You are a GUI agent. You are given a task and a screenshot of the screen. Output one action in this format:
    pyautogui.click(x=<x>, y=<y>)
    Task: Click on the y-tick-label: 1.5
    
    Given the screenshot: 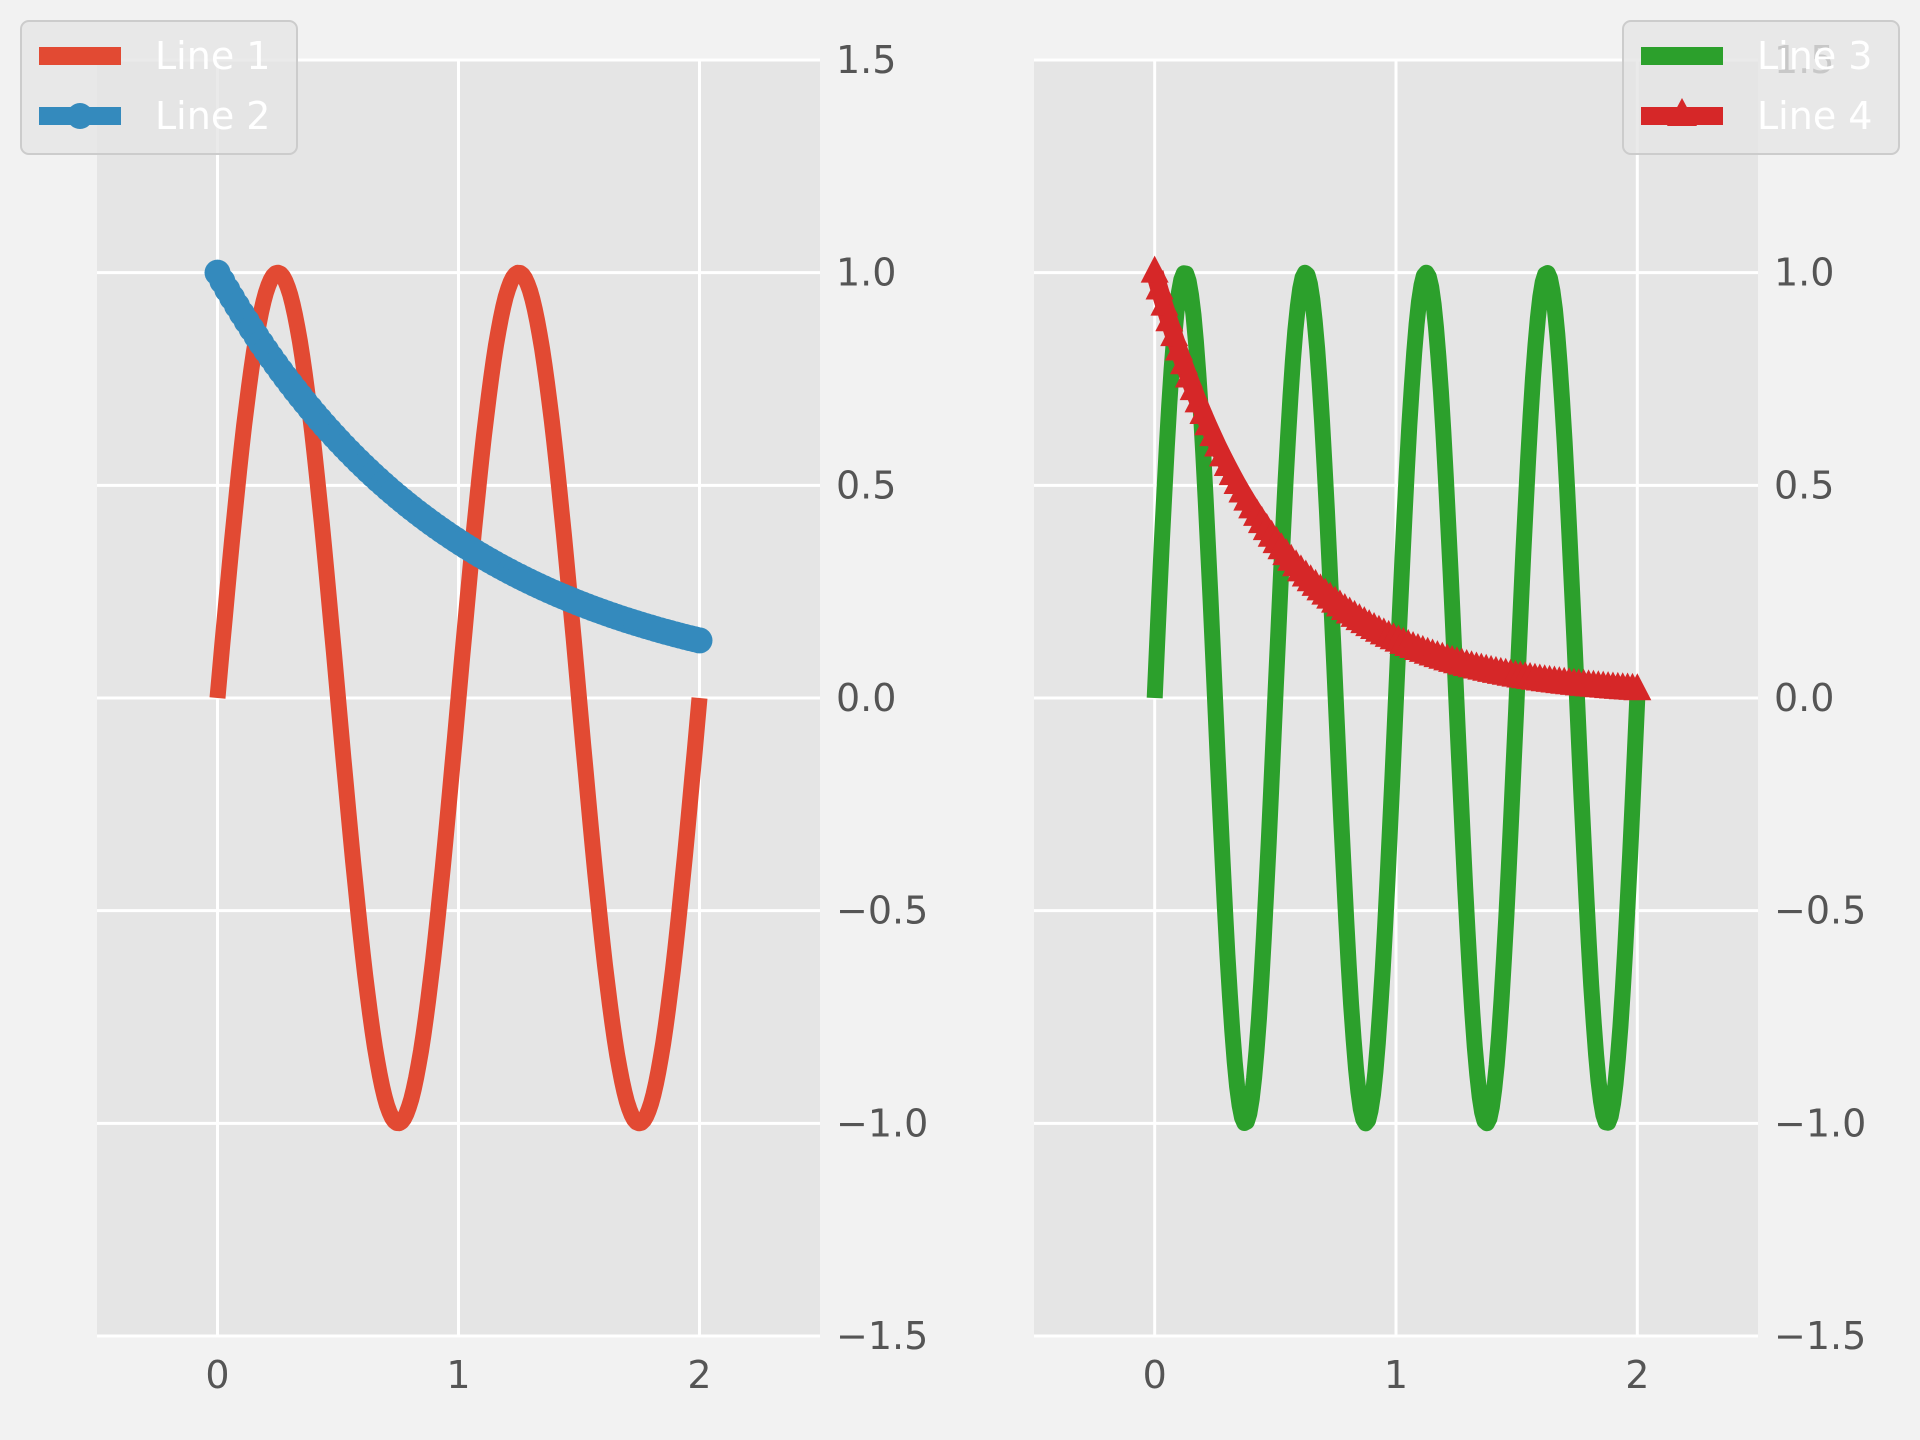 What is the action you would take?
    pyautogui.click(x=866, y=60)
    